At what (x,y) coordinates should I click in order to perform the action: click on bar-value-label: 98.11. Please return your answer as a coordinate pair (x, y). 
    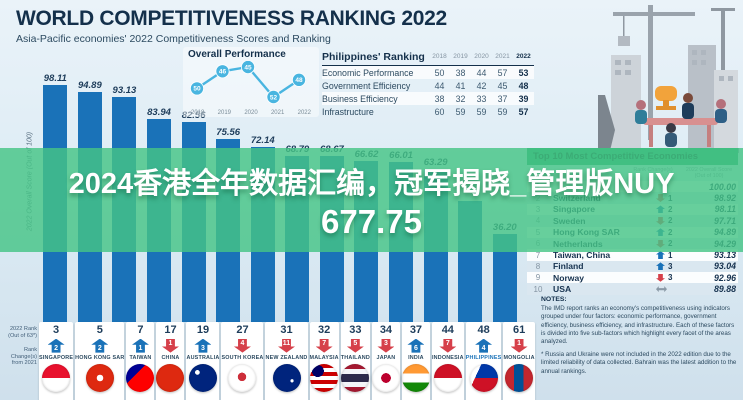
    Looking at the image, I should click on (55, 78).